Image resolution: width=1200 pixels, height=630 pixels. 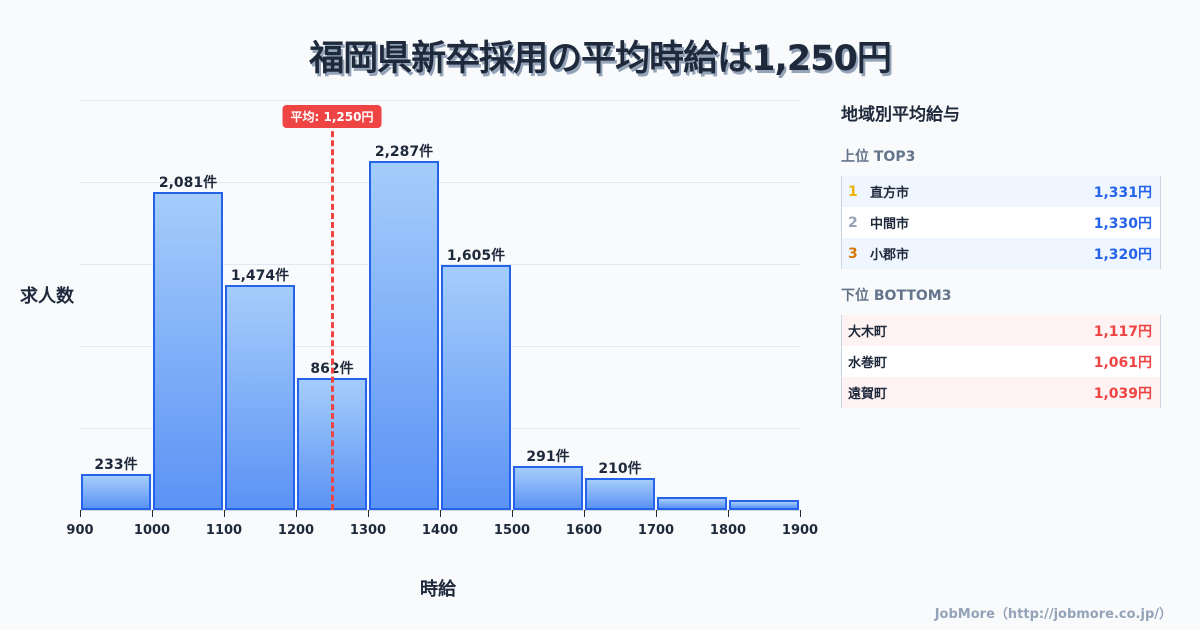 I want to click on city-name: 中間市, so click(x=890, y=224).